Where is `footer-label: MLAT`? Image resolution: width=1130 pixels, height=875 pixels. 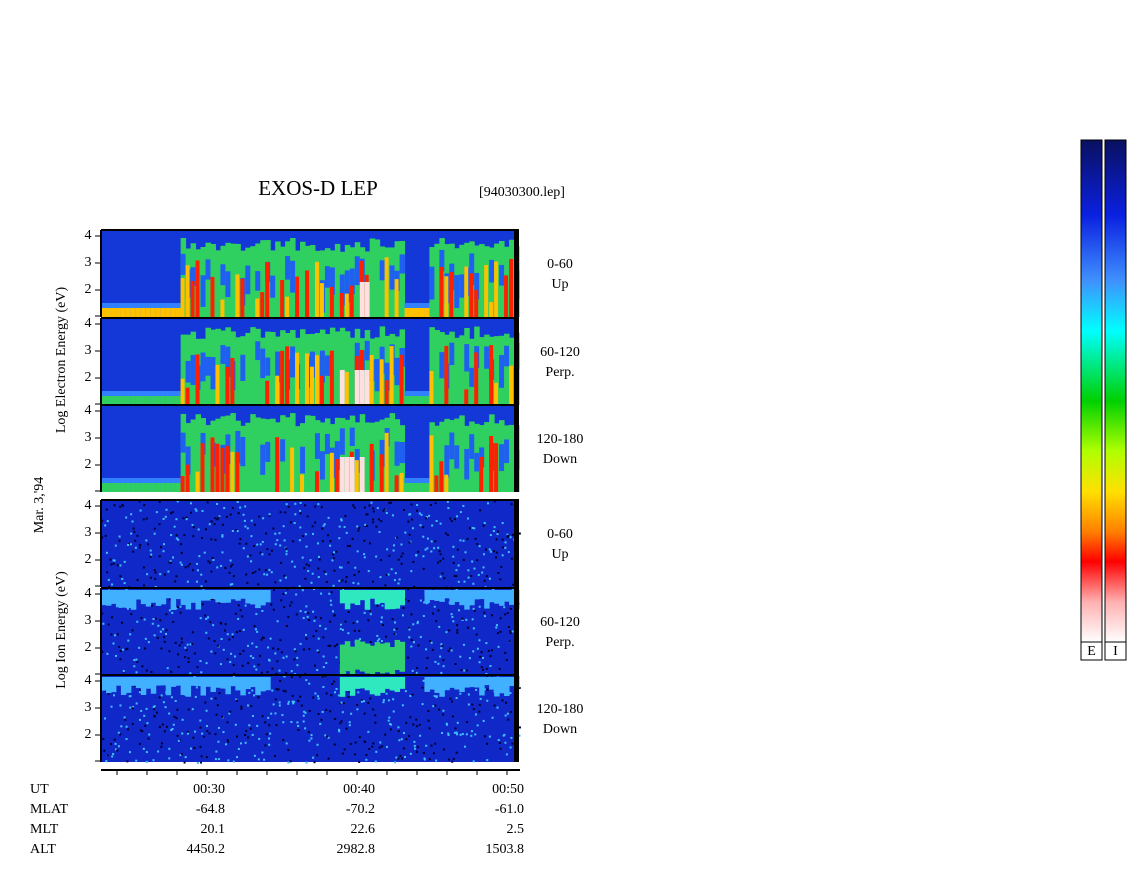 footer-label: MLAT is located at coordinates (49, 809).